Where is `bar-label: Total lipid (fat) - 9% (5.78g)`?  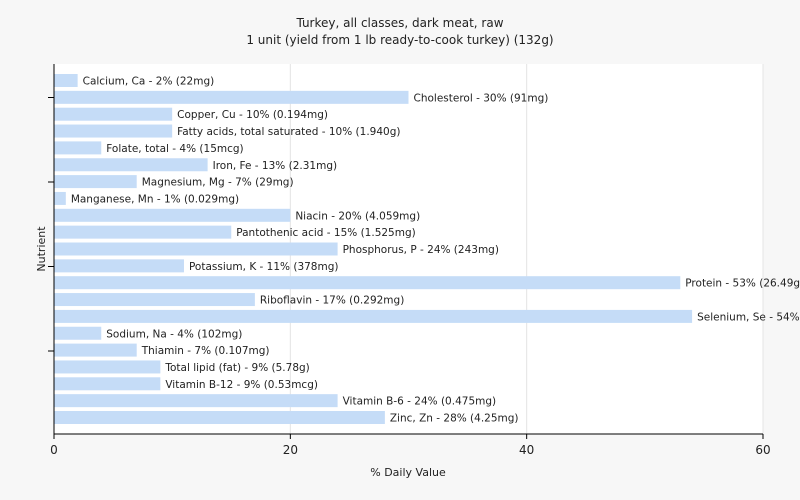 bar-label: Total lipid (fat) - 9% (5.78g) is located at coordinates (236, 368).